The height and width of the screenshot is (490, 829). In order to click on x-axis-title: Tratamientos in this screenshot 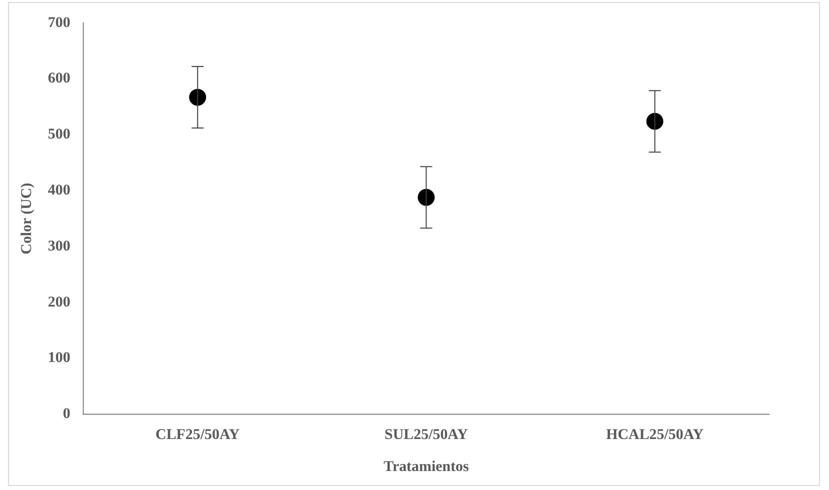, I will do `click(427, 466)`.